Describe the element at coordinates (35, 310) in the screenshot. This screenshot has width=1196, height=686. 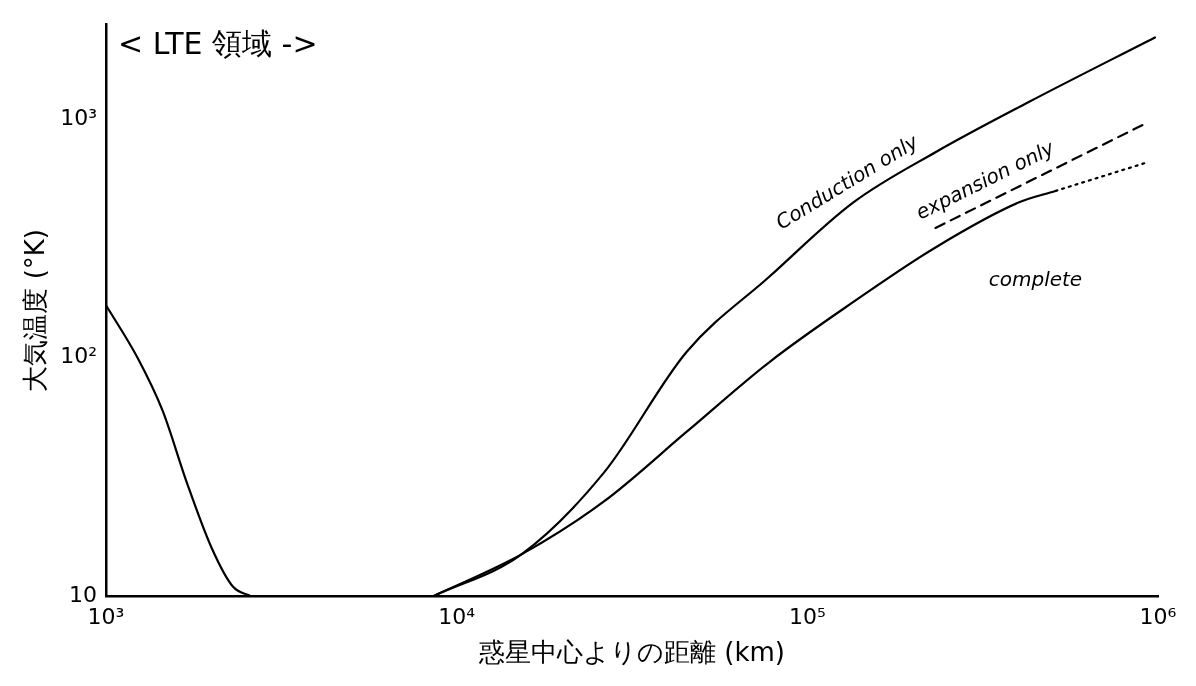
I see `y-axis-title: 大気温度 (°K)` at that location.